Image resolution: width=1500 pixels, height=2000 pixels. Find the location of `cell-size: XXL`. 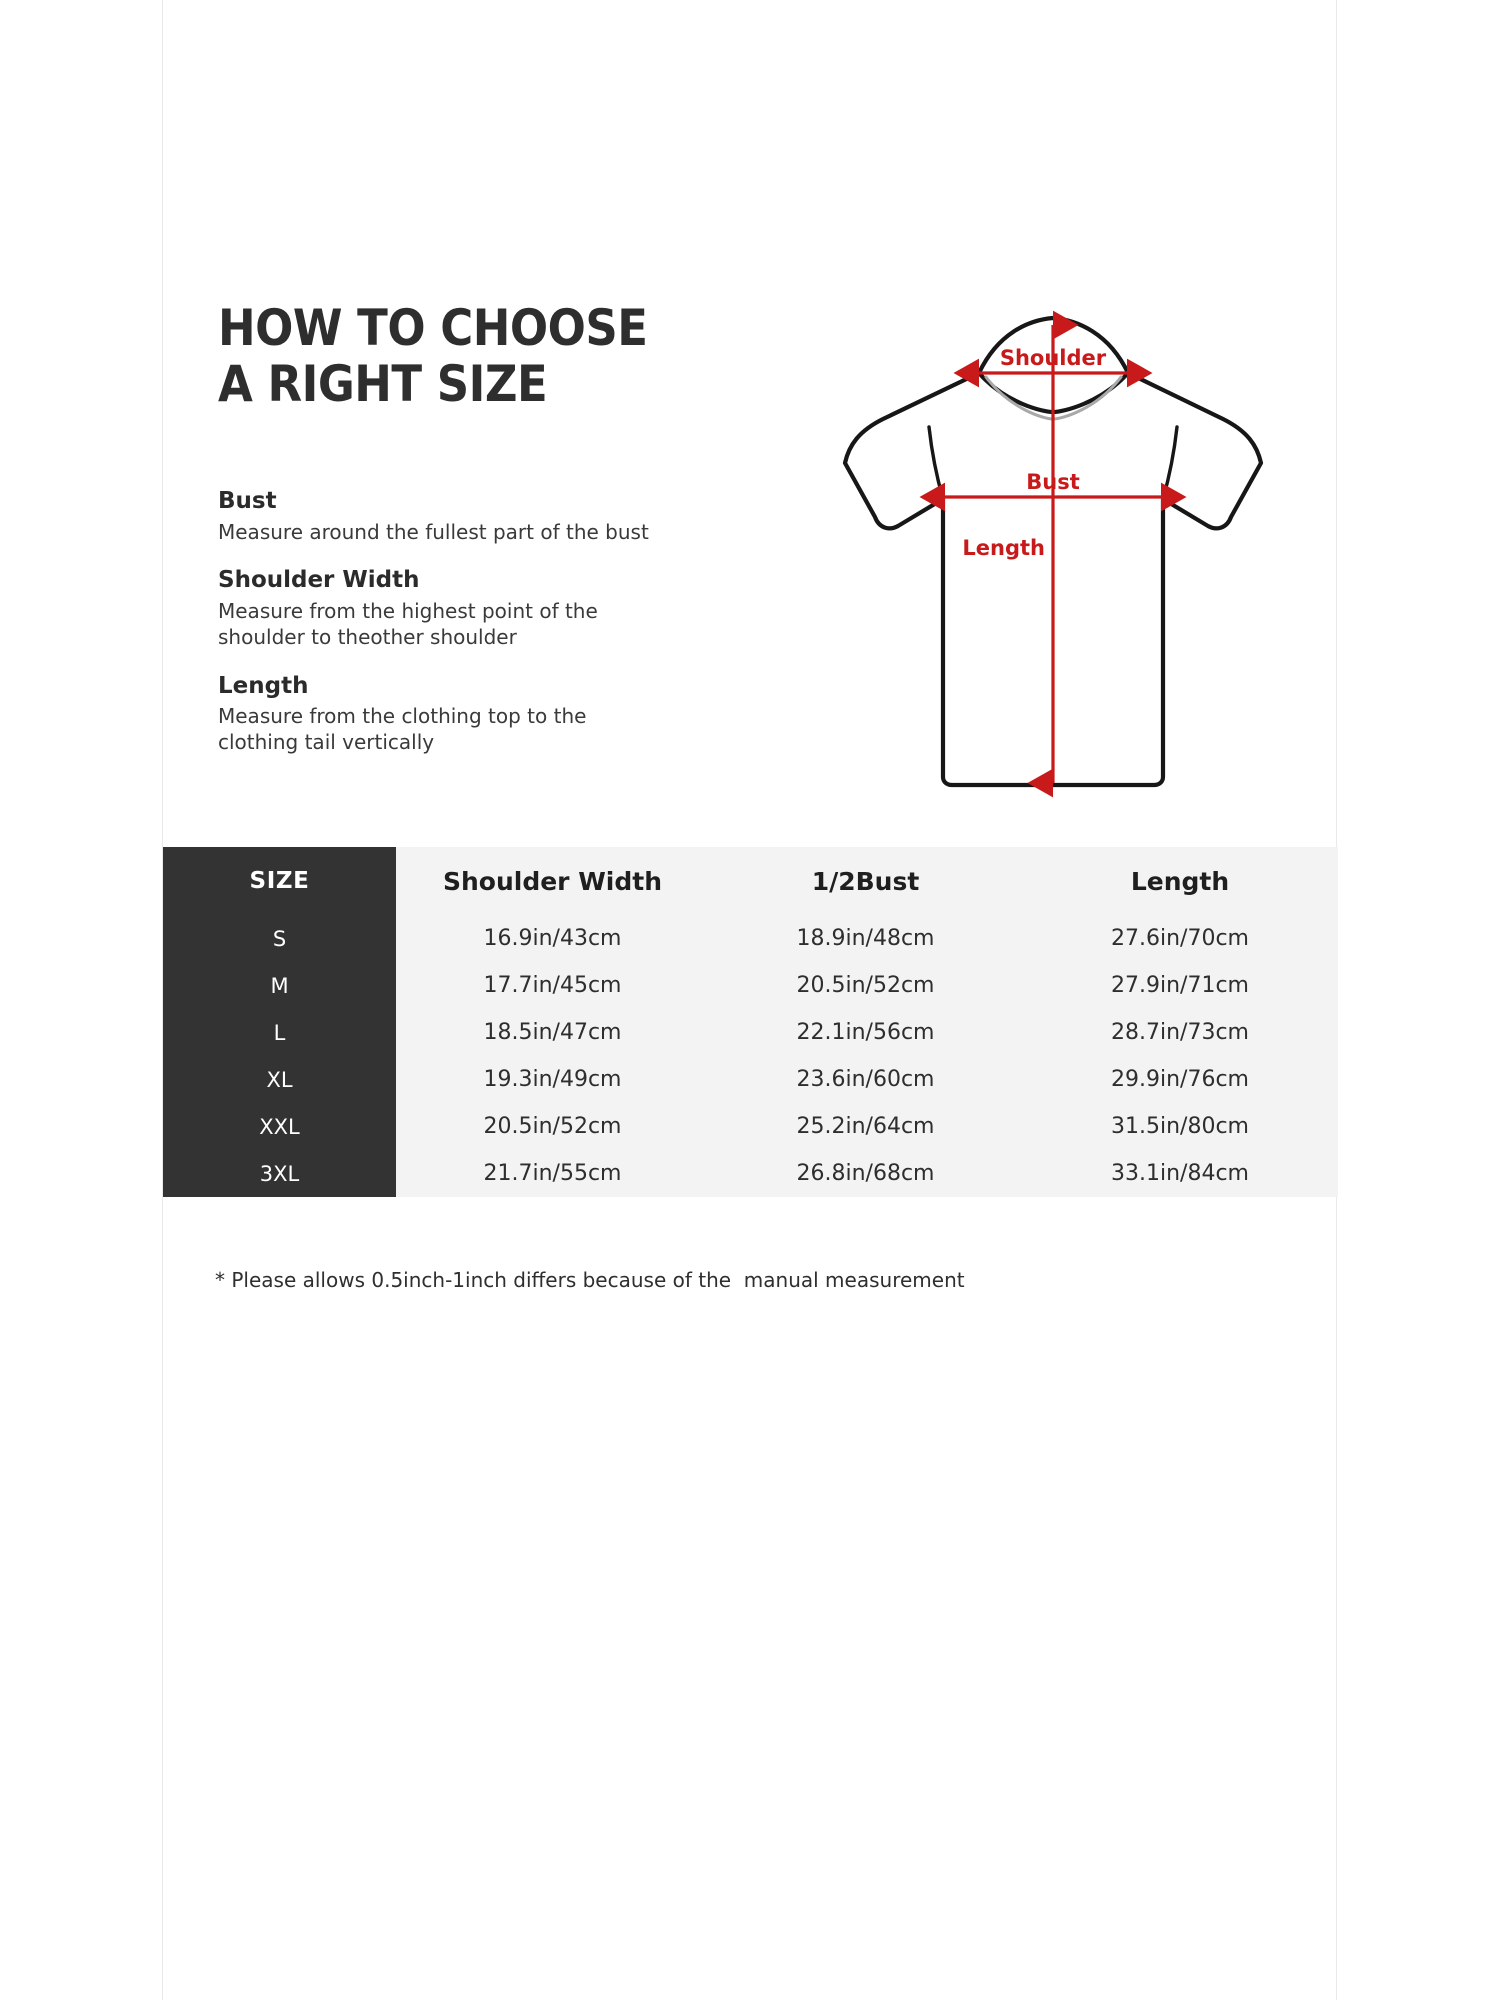

cell-size: XXL is located at coordinates (279, 1126).